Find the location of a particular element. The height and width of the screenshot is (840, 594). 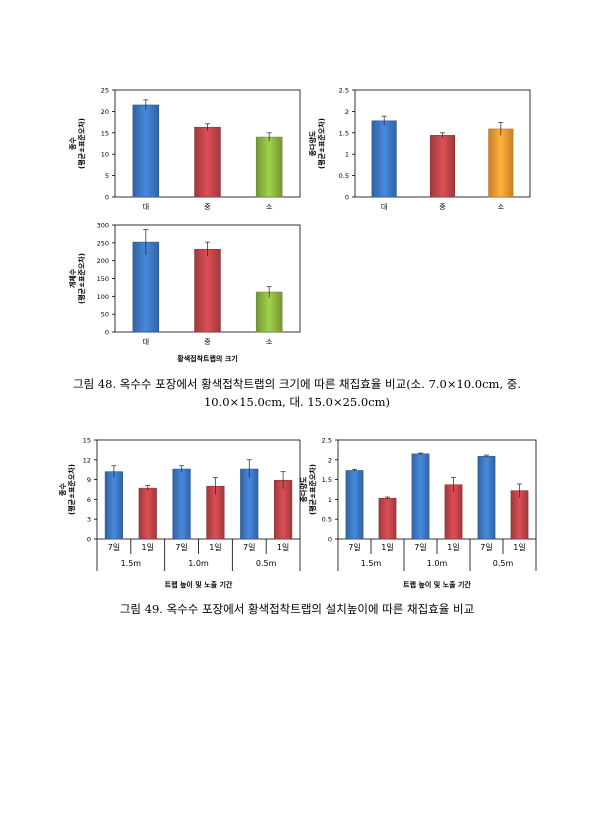

y-tick-label: 25 is located at coordinates (105, 91).